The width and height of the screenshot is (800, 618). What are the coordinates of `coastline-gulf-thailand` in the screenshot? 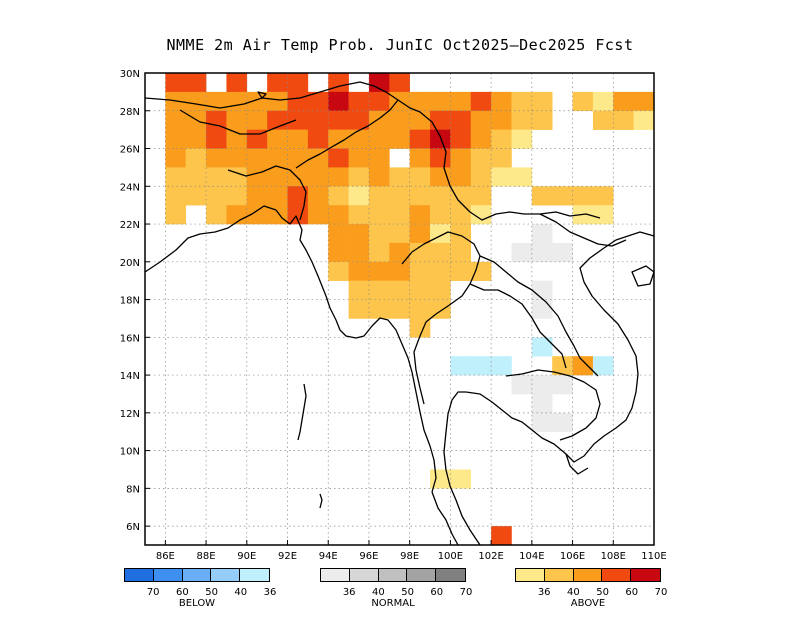 It's located at (560, 347).